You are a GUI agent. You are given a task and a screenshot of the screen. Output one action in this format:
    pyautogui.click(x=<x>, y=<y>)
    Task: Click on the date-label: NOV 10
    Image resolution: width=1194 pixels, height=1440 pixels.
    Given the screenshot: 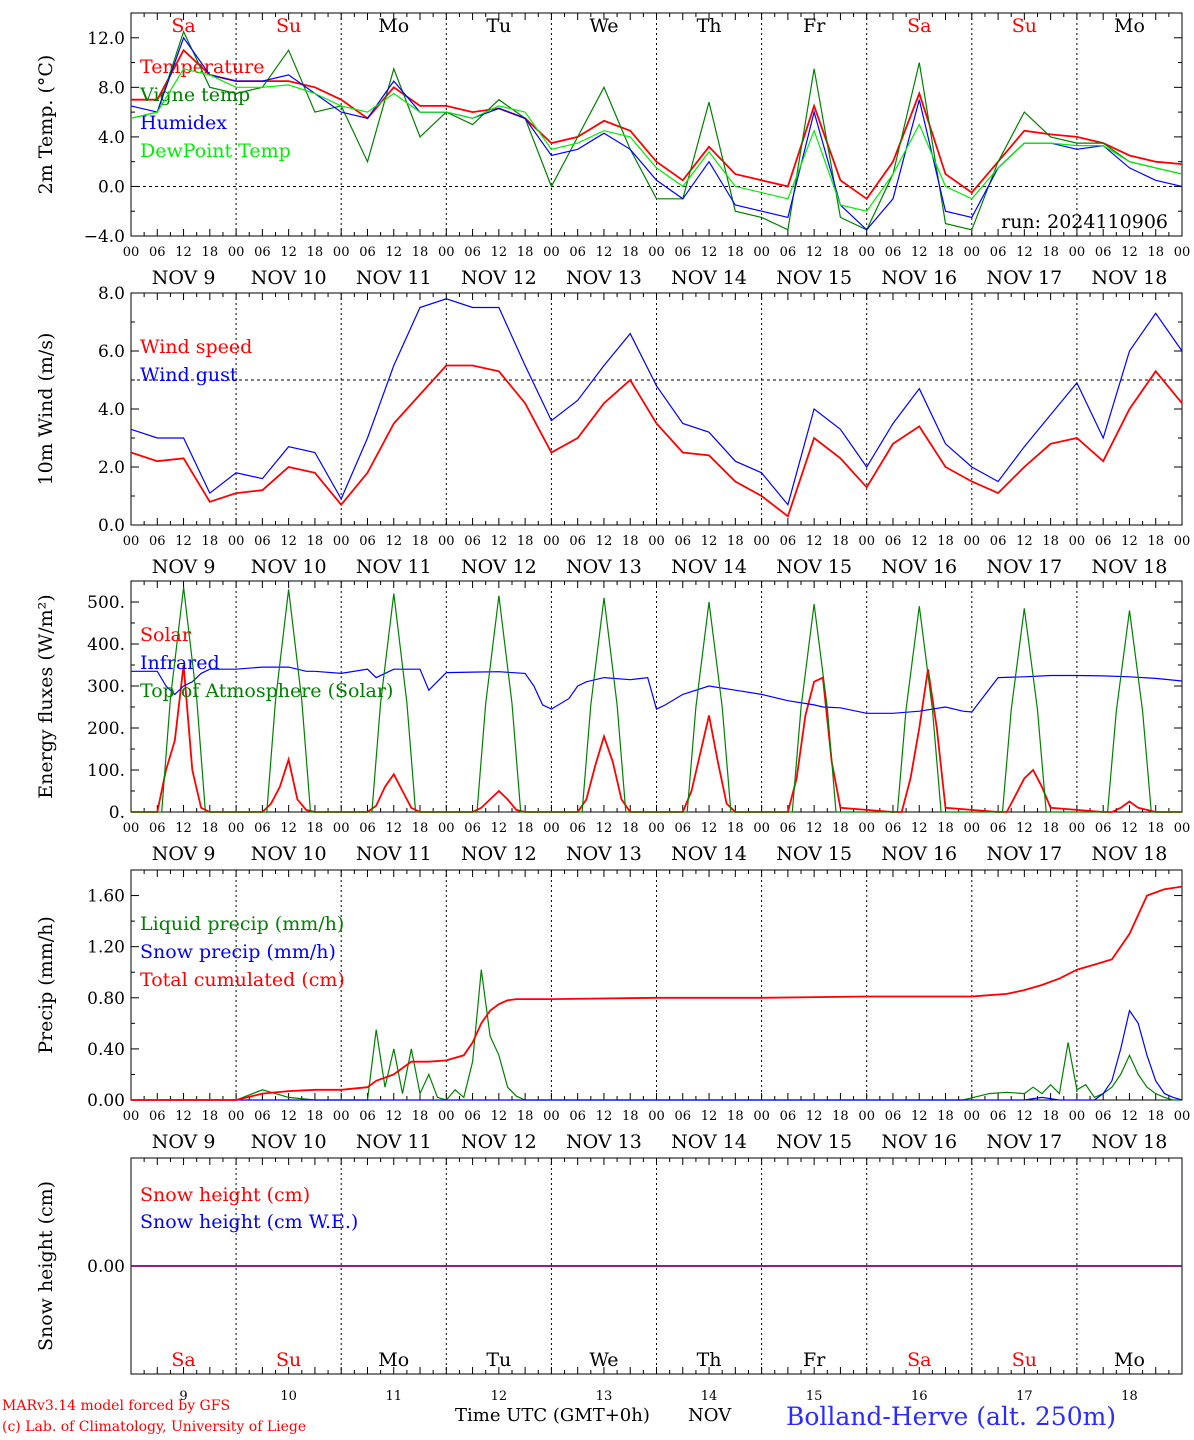 What is the action you would take?
    pyautogui.click(x=289, y=1142)
    